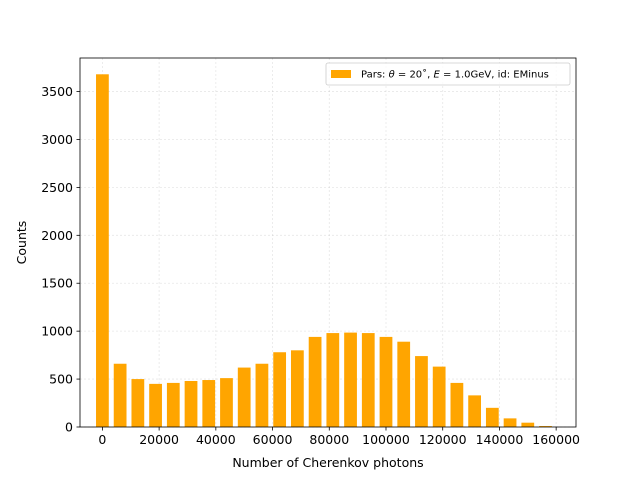 Image resolution: width=640 pixels, height=480 pixels. Describe the element at coordinates (273, 439) in the screenshot. I see `x-tick-label: 60000` at that location.